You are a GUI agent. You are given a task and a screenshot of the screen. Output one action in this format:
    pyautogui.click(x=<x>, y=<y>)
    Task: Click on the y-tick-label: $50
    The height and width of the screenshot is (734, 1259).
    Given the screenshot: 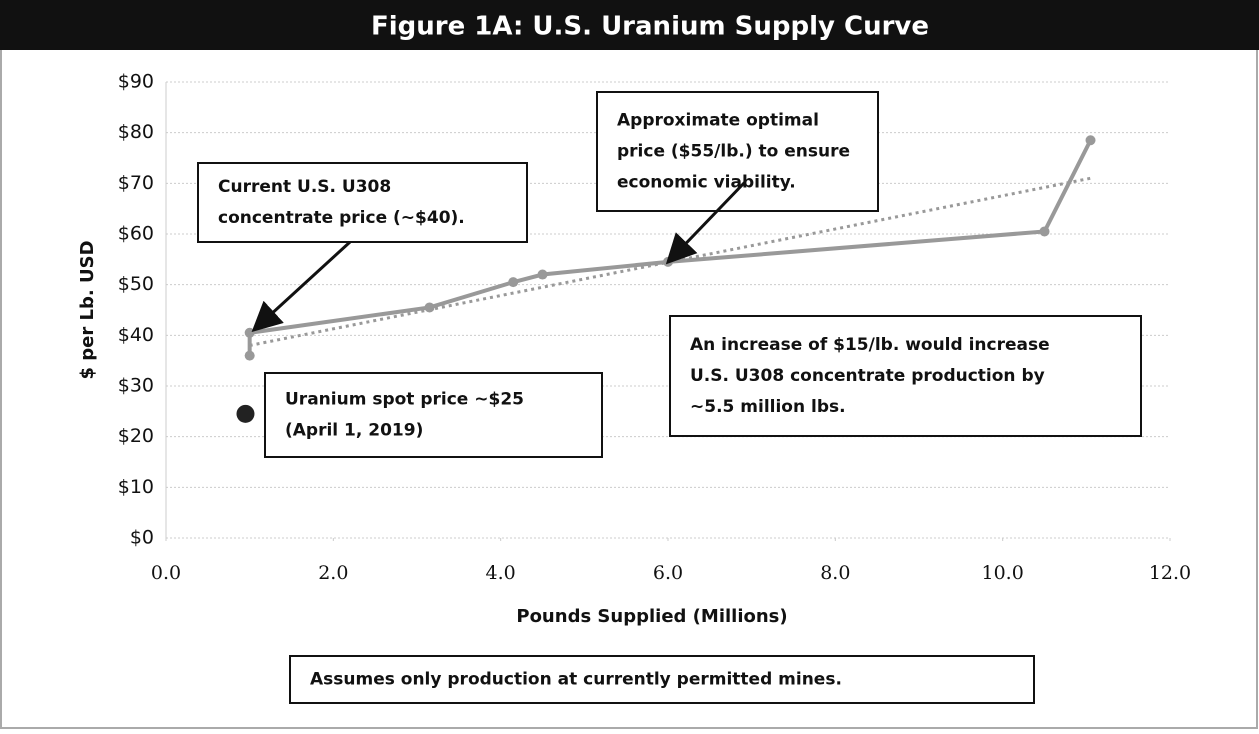 What is the action you would take?
    pyautogui.click(x=136, y=284)
    